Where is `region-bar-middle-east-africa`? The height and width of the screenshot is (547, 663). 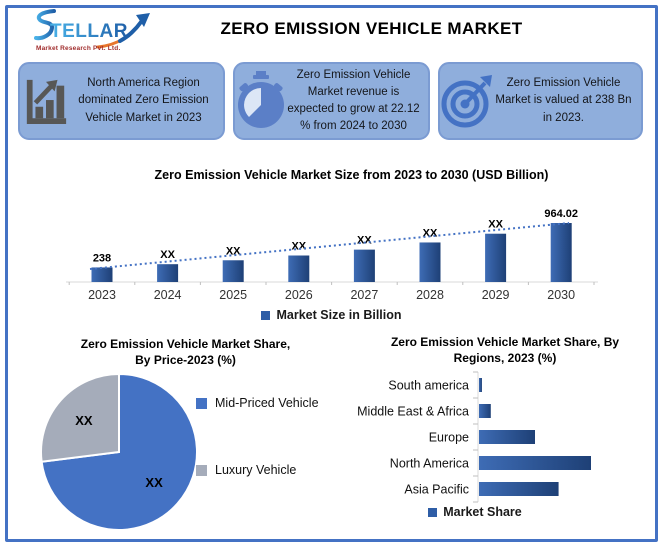
region-bar-middle-east-africa is located at coordinates (485, 411).